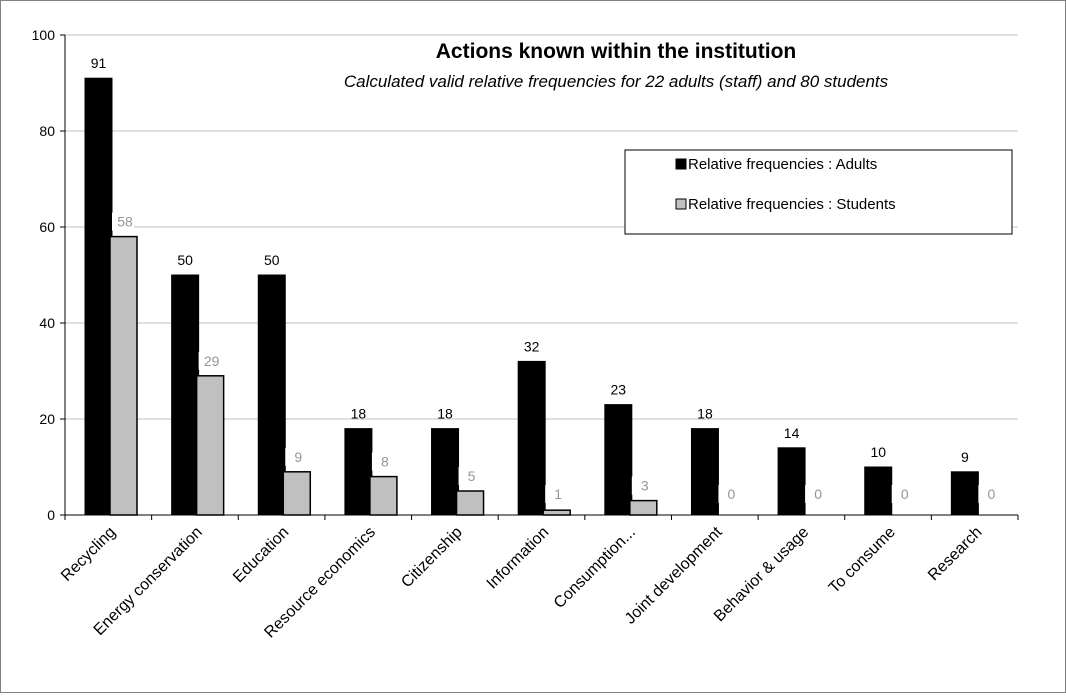 The image size is (1066, 698). I want to click on y-tick-label: 100, so click(44, 35).